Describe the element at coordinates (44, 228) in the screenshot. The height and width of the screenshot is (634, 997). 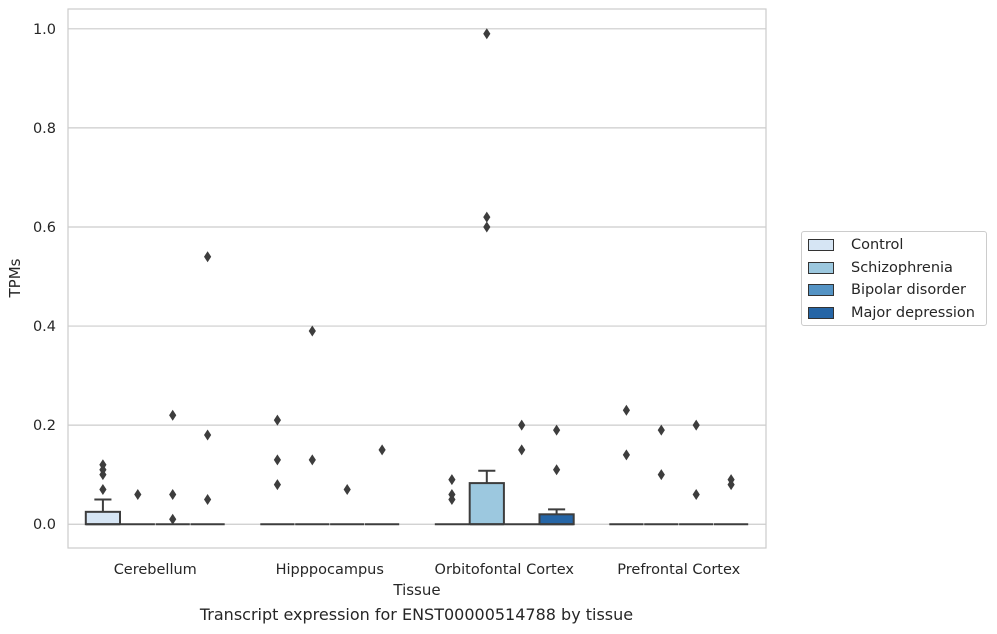
I see `y-tick-label: 0.6` at that location.